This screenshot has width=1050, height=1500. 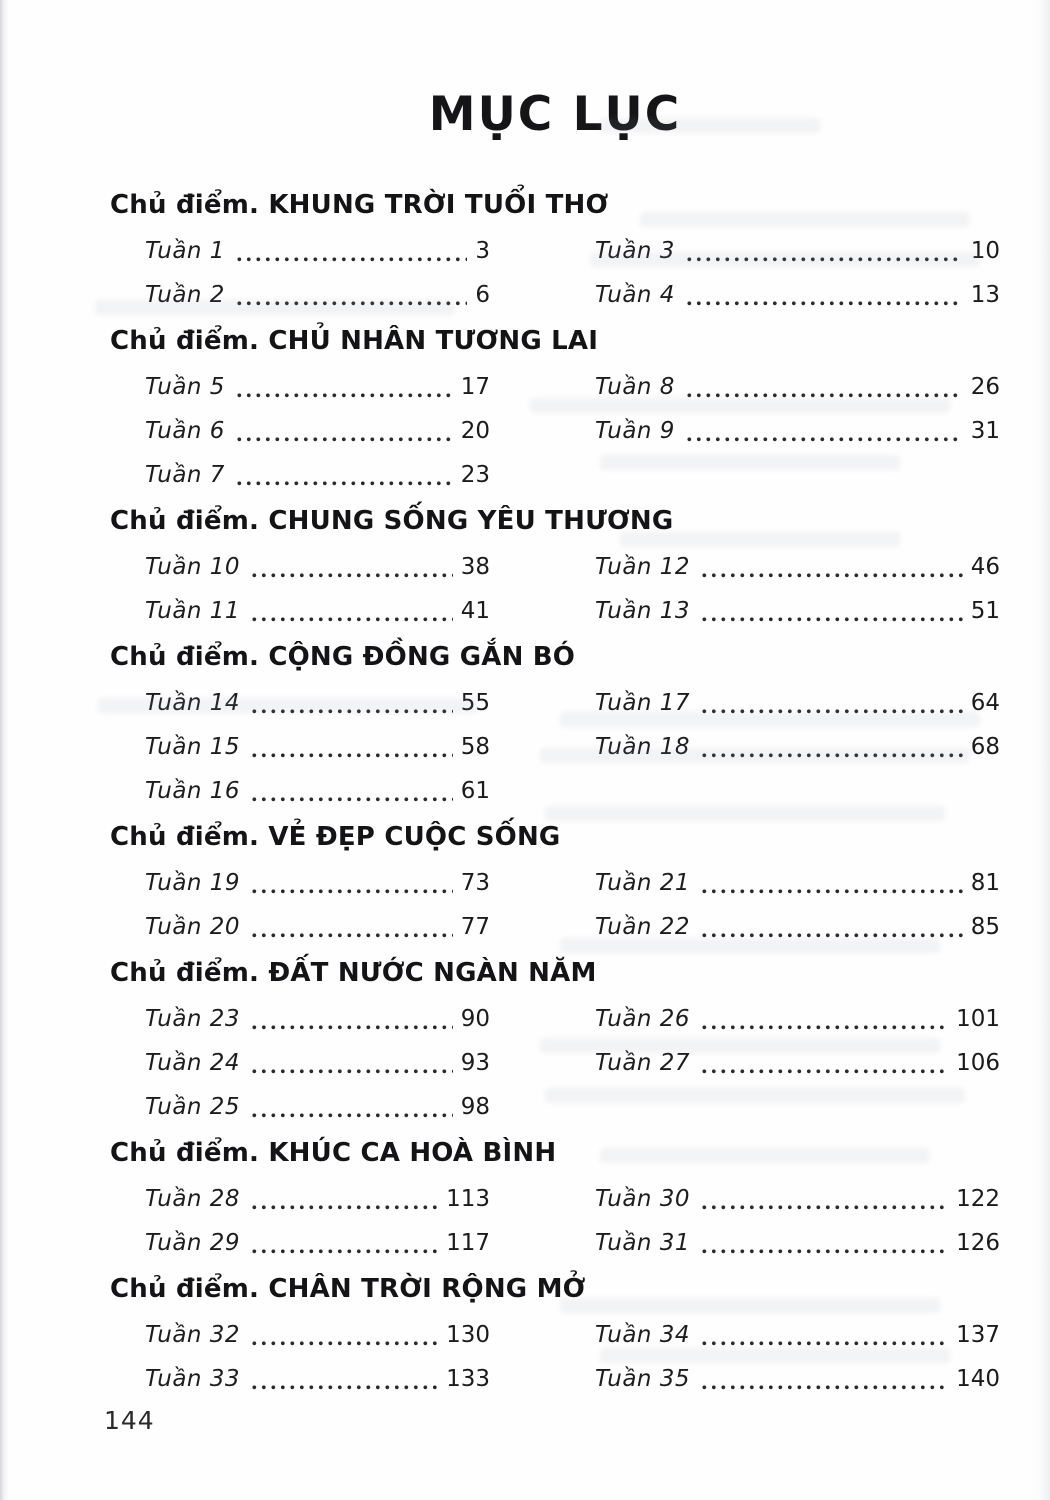 I want to click on toc-entry: Tuần 24 93, so click(x=317, y=1063).